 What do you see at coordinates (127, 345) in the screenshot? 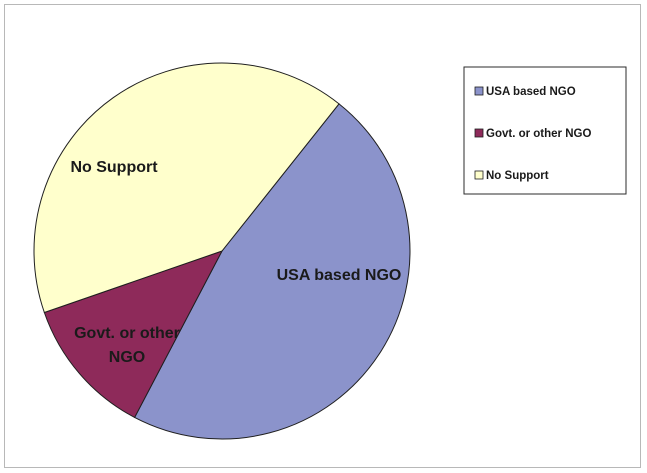
I see `slice-label-govt-ngo: Govt. or other NGO` at bounding box center [127, 345].